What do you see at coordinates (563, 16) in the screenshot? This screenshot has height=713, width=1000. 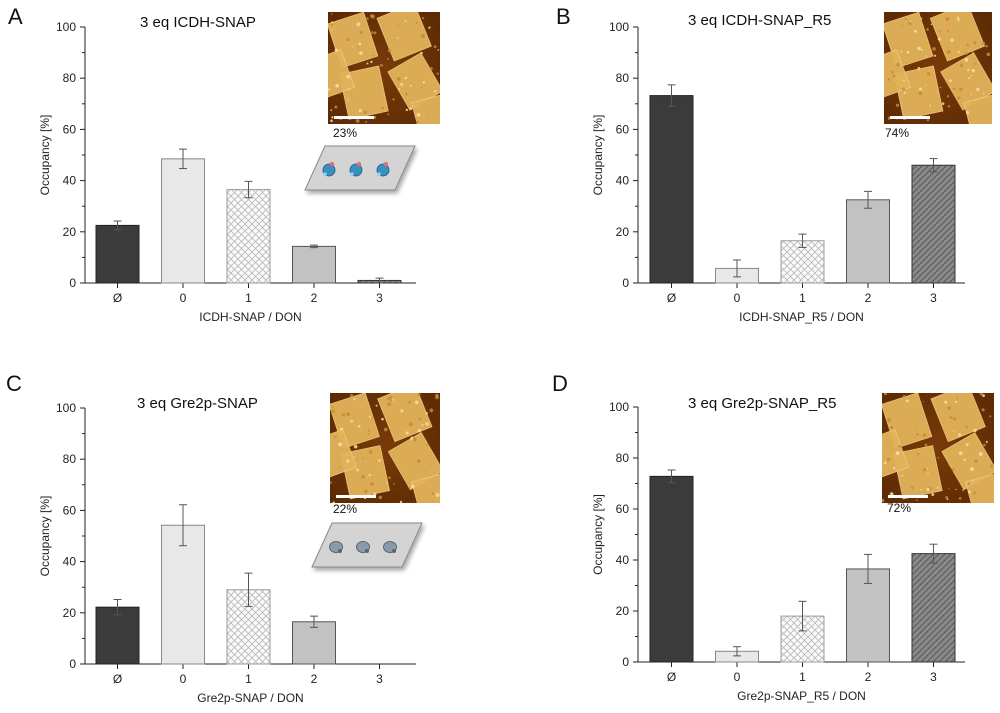 I see `panel-letter: B` at bounding box center [563, 16].